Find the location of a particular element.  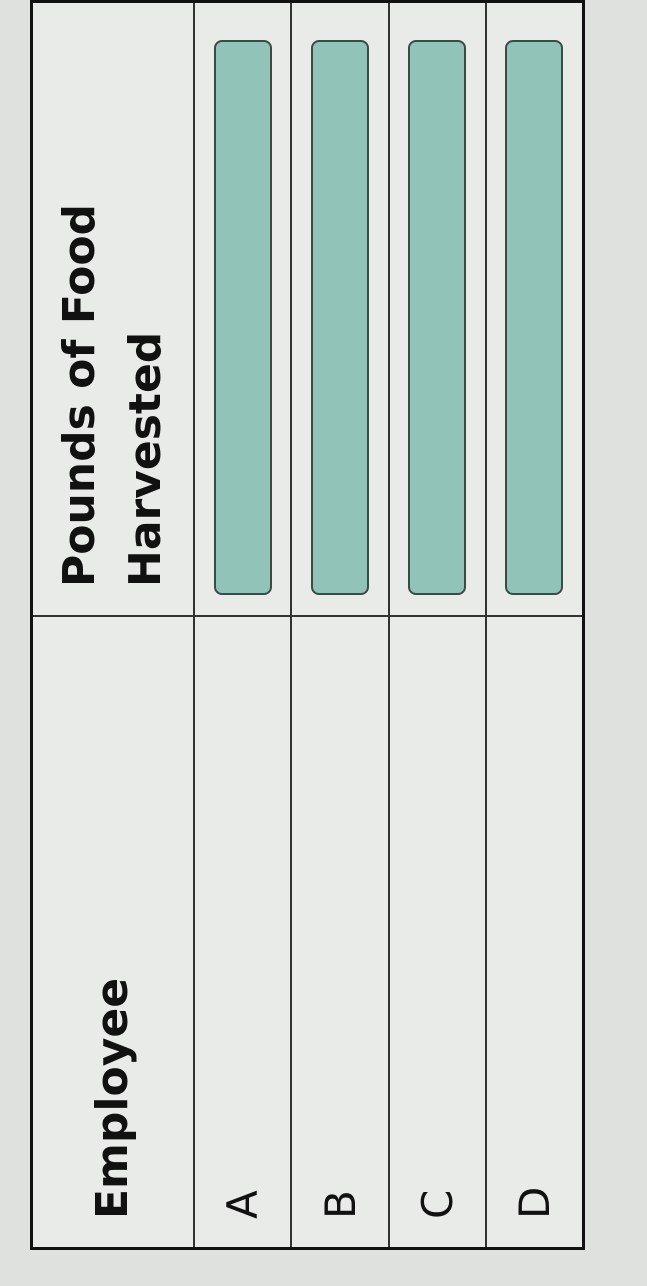

header-employee: Employee is located at coordinates (113, 932).